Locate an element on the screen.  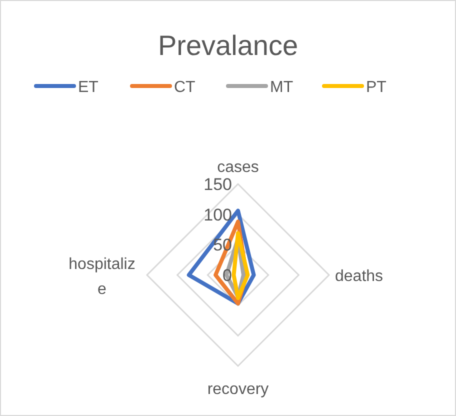
chart-title: Prevalance is located at coordinates (228, 45).